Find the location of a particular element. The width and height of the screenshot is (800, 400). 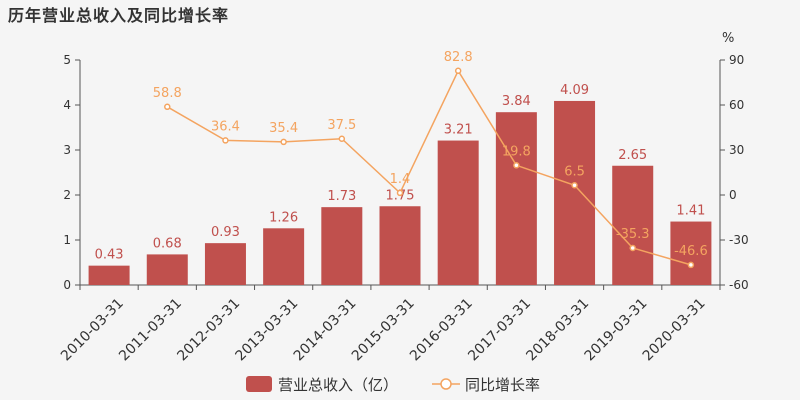

y-right-tick-label: 90 is located at coordinates (736, 60).